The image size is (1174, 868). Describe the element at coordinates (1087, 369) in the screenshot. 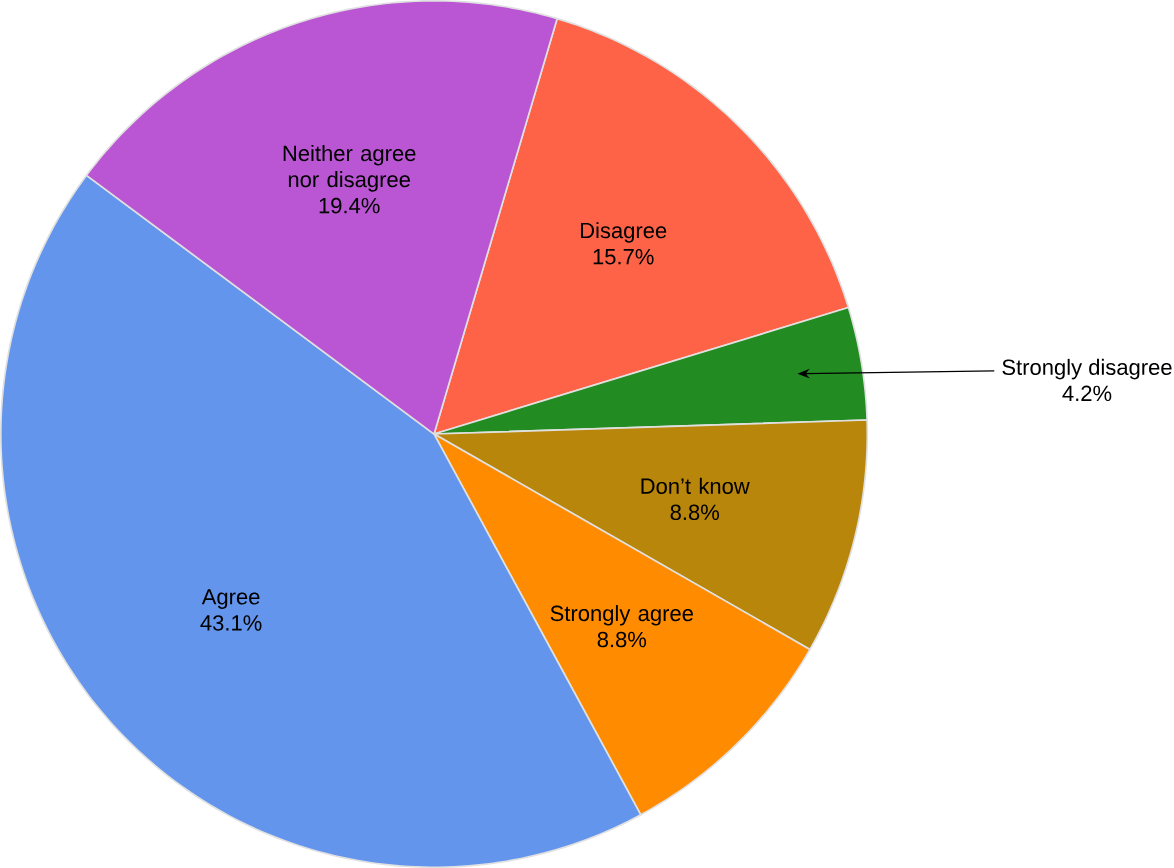

I see `slice-label: Strongly disagree` at that location.